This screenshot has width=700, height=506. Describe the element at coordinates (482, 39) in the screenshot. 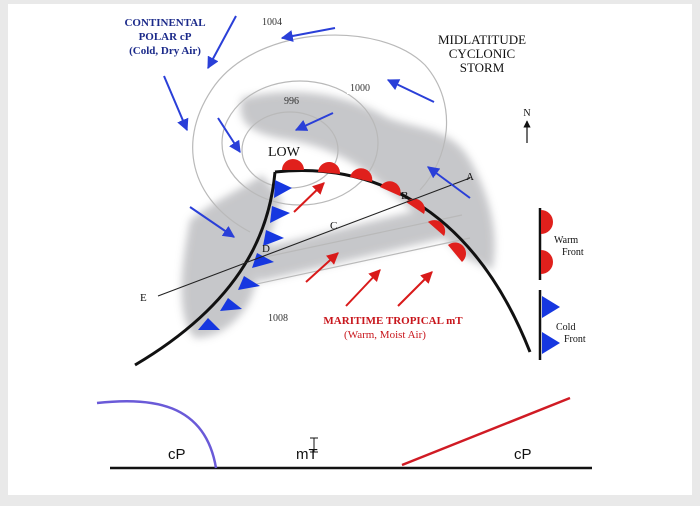

I see `title-line1: MIDLATITUDE` at that location.